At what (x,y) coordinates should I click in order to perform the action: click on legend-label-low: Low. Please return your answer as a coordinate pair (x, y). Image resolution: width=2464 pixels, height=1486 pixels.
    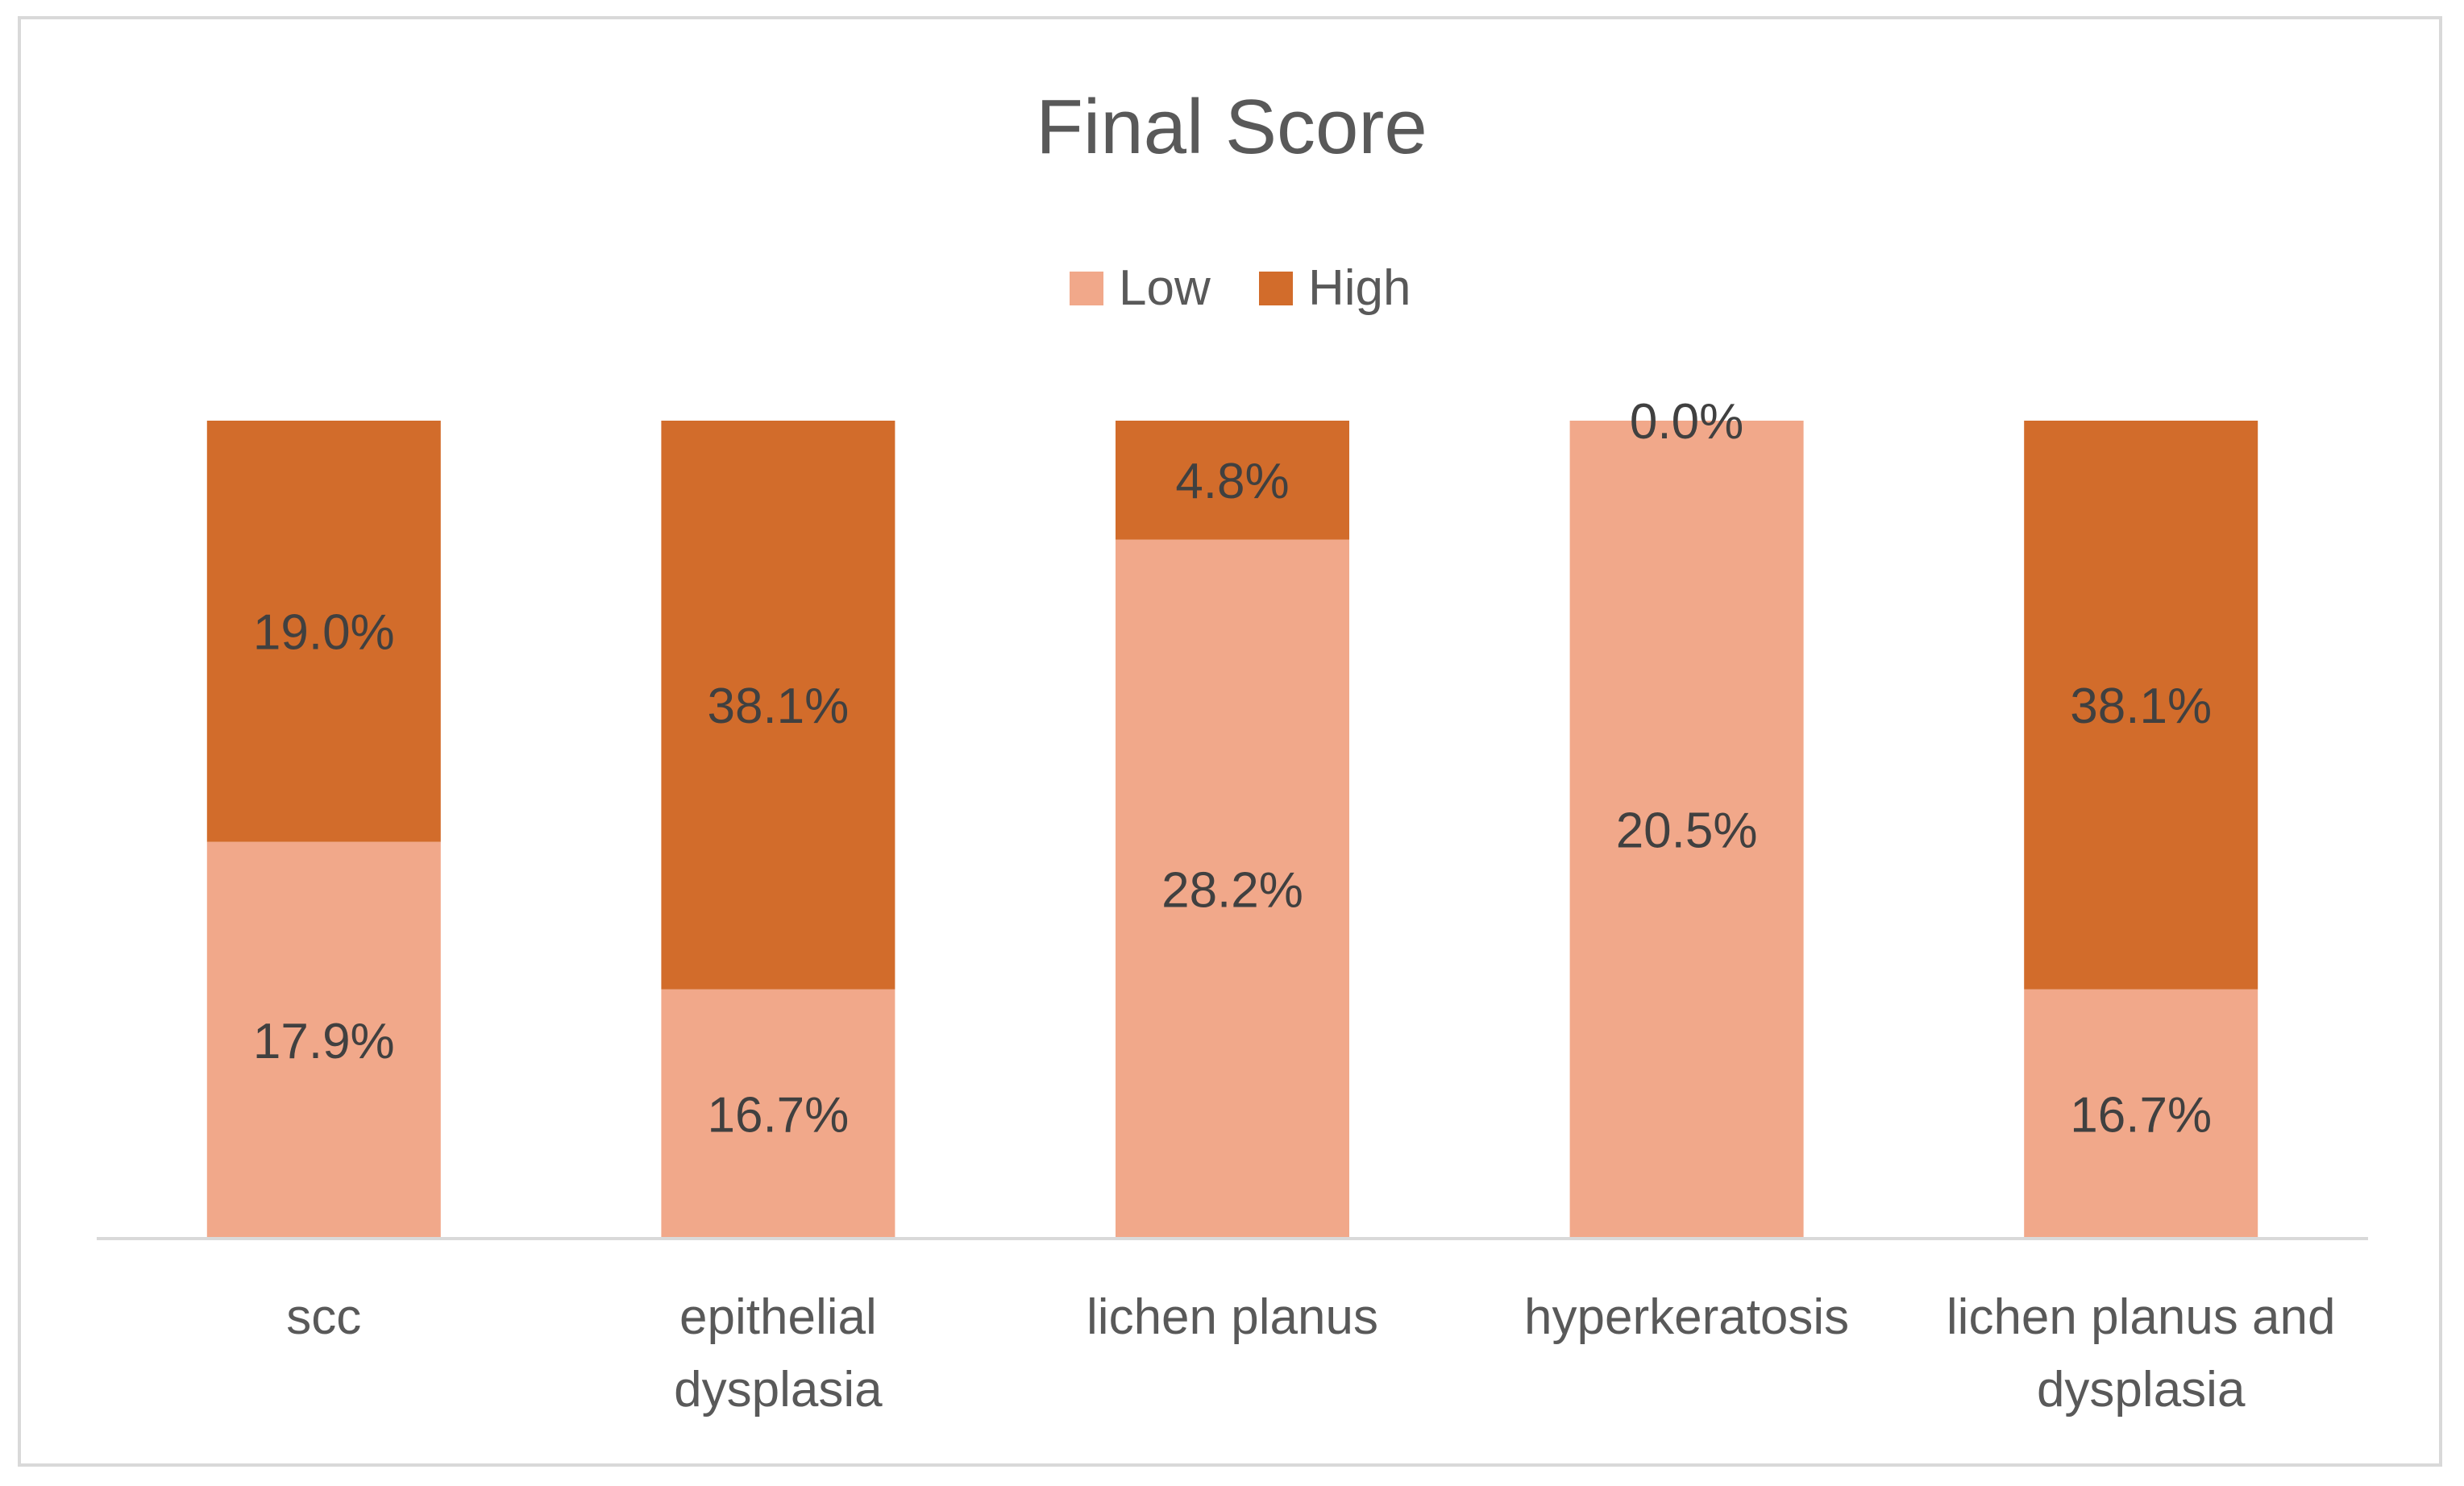
    Looking at the image, I should click on (1165, 288).